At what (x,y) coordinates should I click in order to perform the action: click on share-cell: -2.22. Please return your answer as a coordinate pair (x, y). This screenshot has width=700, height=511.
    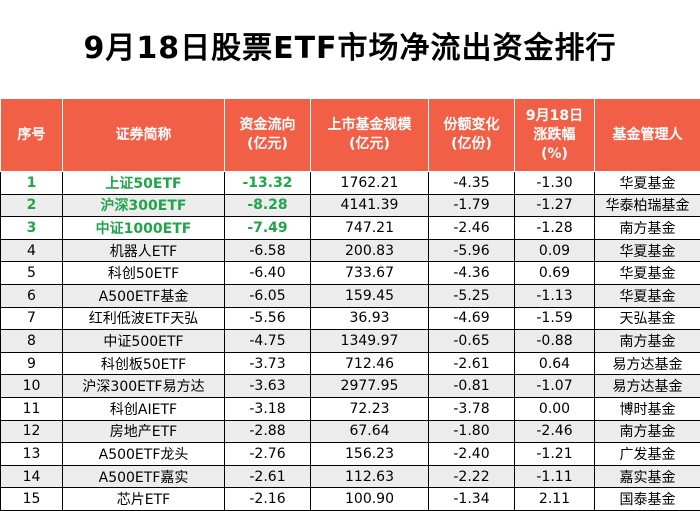
    Looking at the image, I should click on (472, 476).